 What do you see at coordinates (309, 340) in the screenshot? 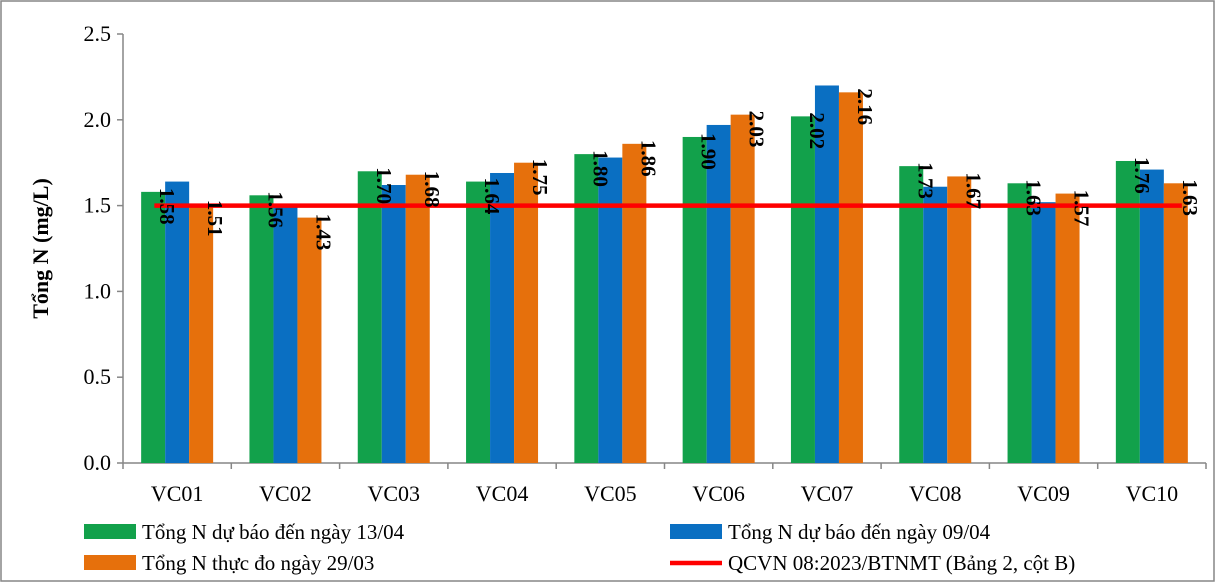
I see `bar-series-3-vc02` at bounding box center [309, 340].